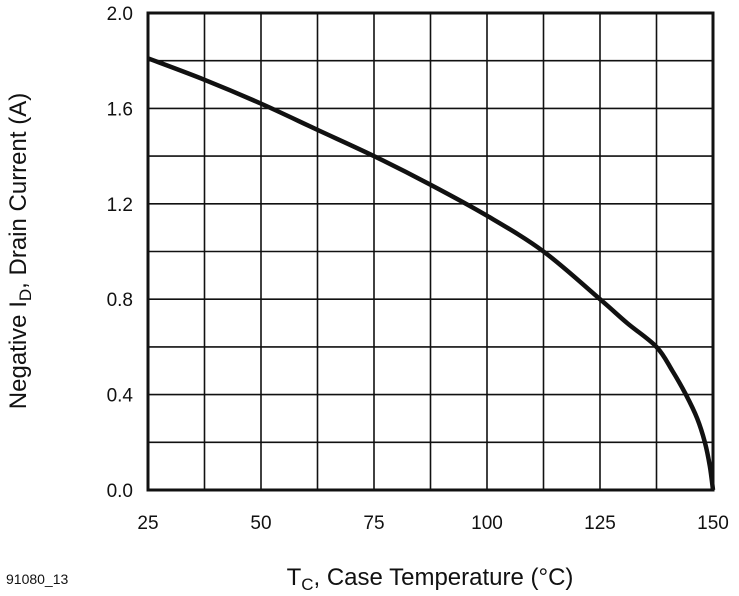  Describe the element at coordinates (37, 579) in the screenshot. I see `figure-id: 91080_13` at that location.